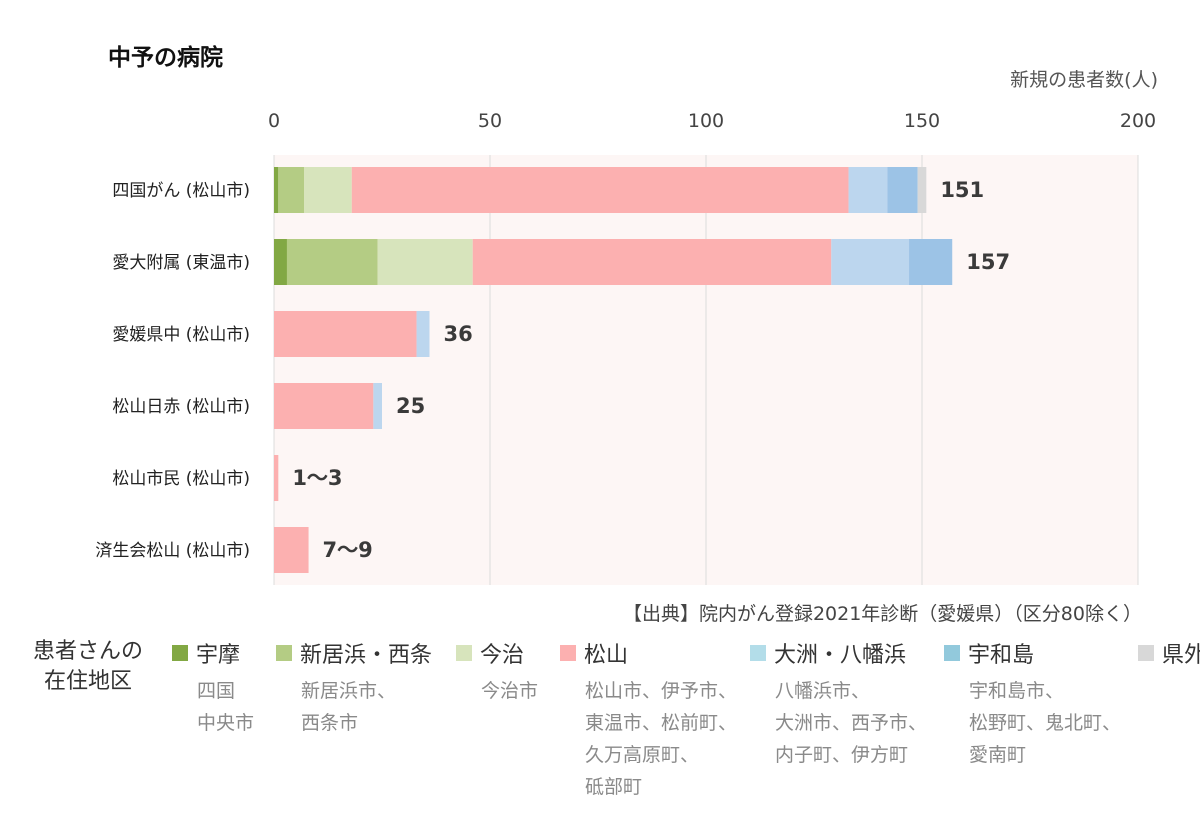 The image size is (1200, 834). I want to click on legend-heading: 患者さんの 在住地区, so click(88, 667).